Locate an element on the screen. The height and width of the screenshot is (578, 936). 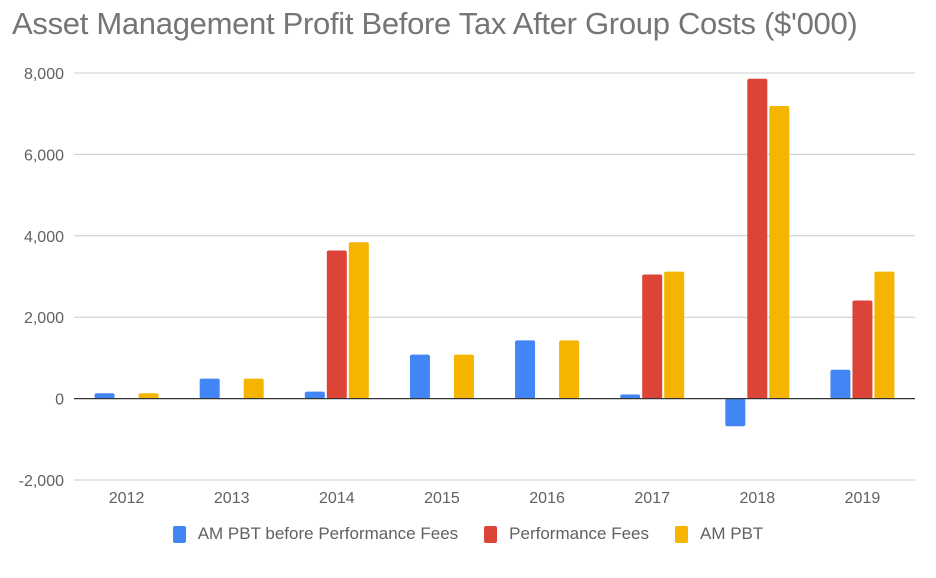
bar-performance-fees-2017 is located at coordinates (652, 336).